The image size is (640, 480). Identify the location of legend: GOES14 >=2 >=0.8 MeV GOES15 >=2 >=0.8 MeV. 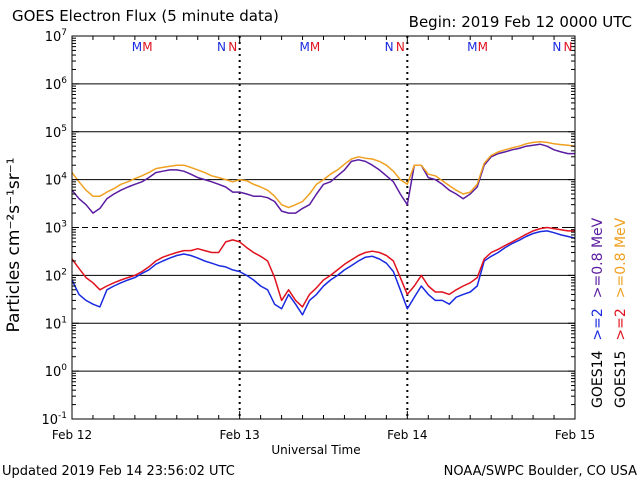
(609, 312).